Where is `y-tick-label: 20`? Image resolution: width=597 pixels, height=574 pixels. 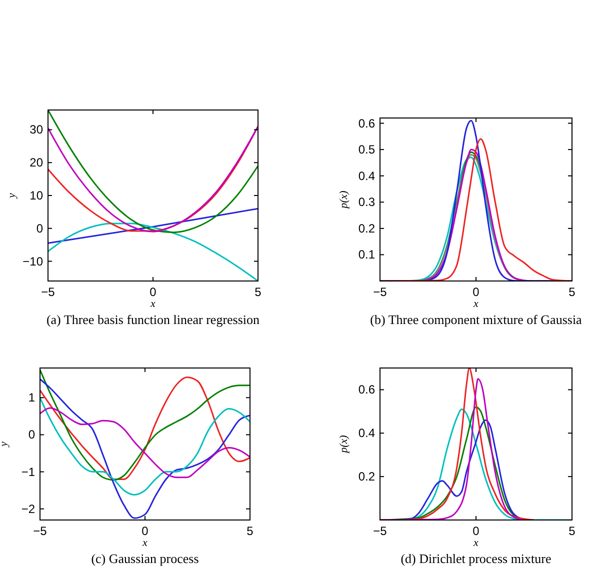 y-tick-label: 20 is located at coordinates (37, 163).